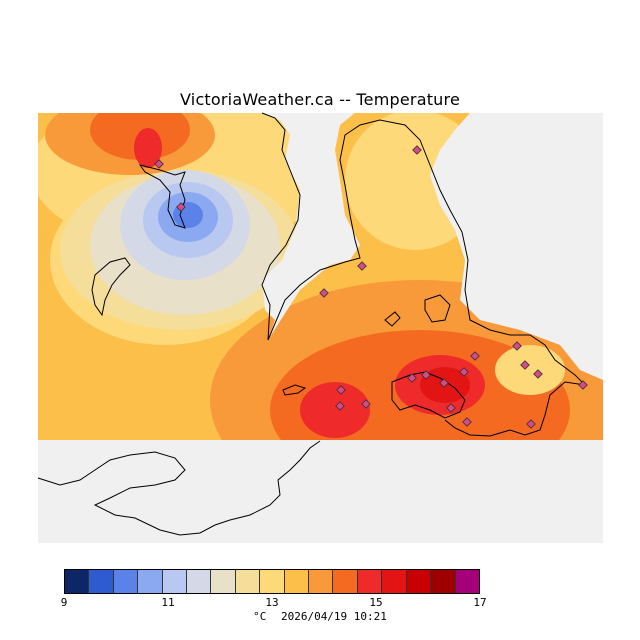 The width and height of the screenshot is (640, 640). Describe the element at coordinates (272, 602) in the screenshot. I see `scale-tick-label: 13` at that location.